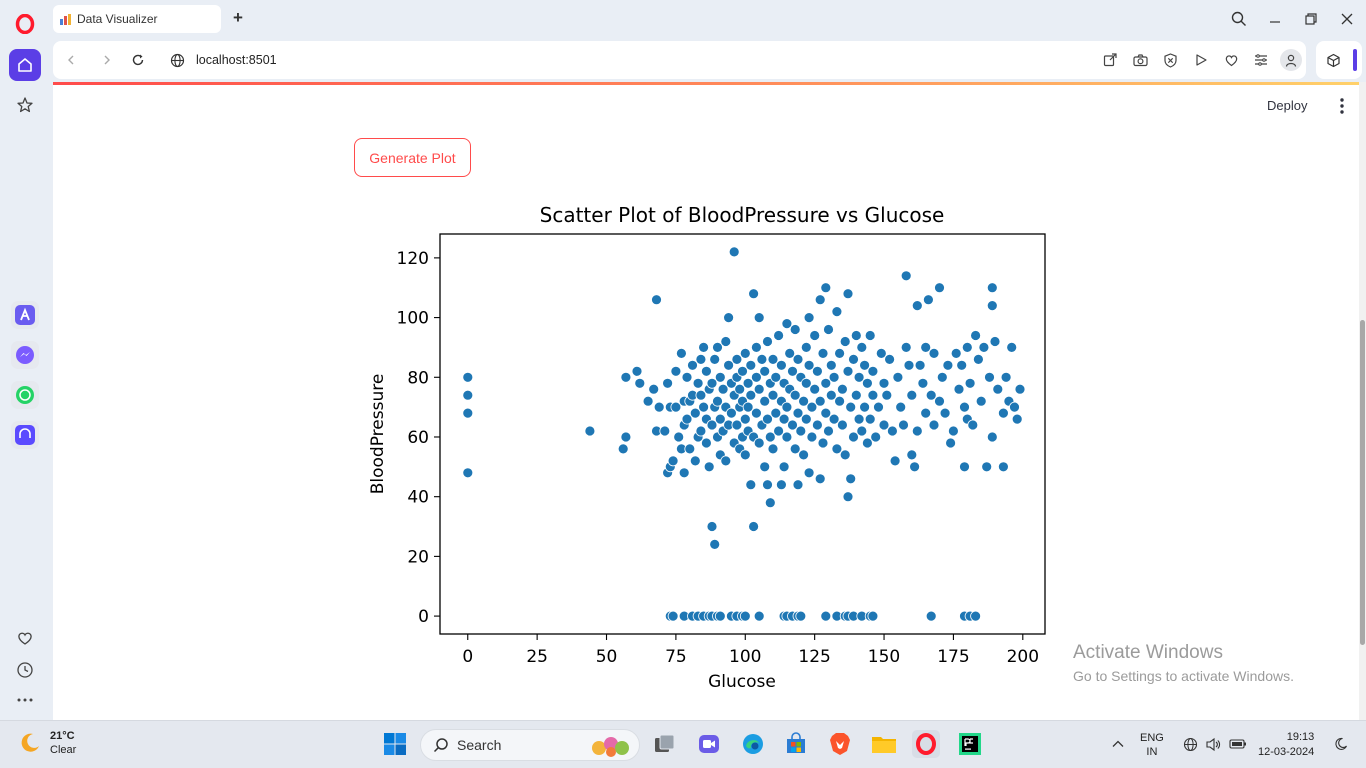 This screenshot has height=768, width=1366. Describe the element at coordinates (840, 744) in the screenshot. I see `brave-browser-icon` at that location.